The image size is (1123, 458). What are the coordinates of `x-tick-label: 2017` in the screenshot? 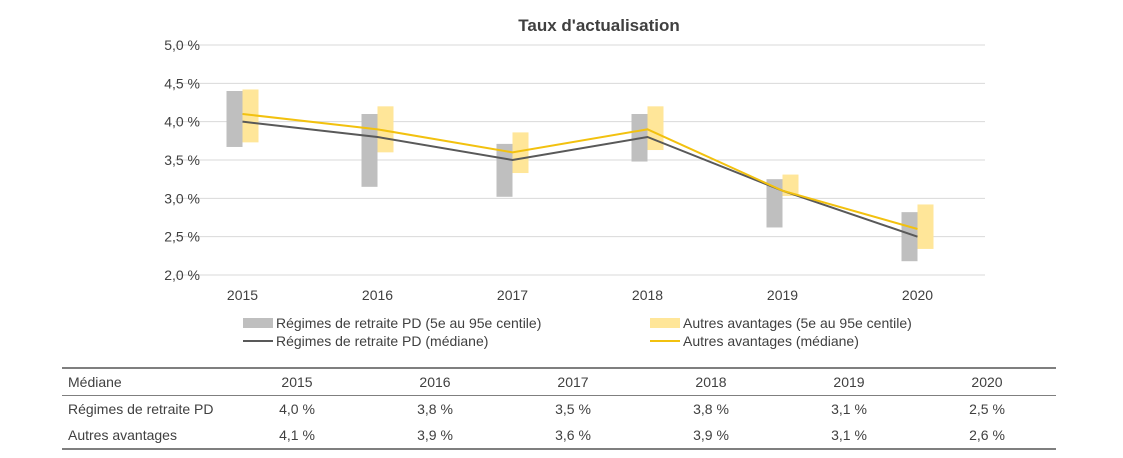 It's located at (512, 295).